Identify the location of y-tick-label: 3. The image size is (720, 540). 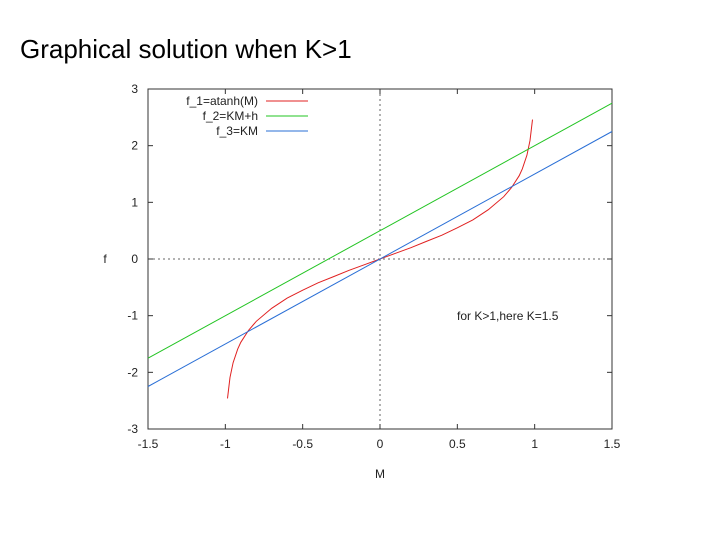
(134, 89).